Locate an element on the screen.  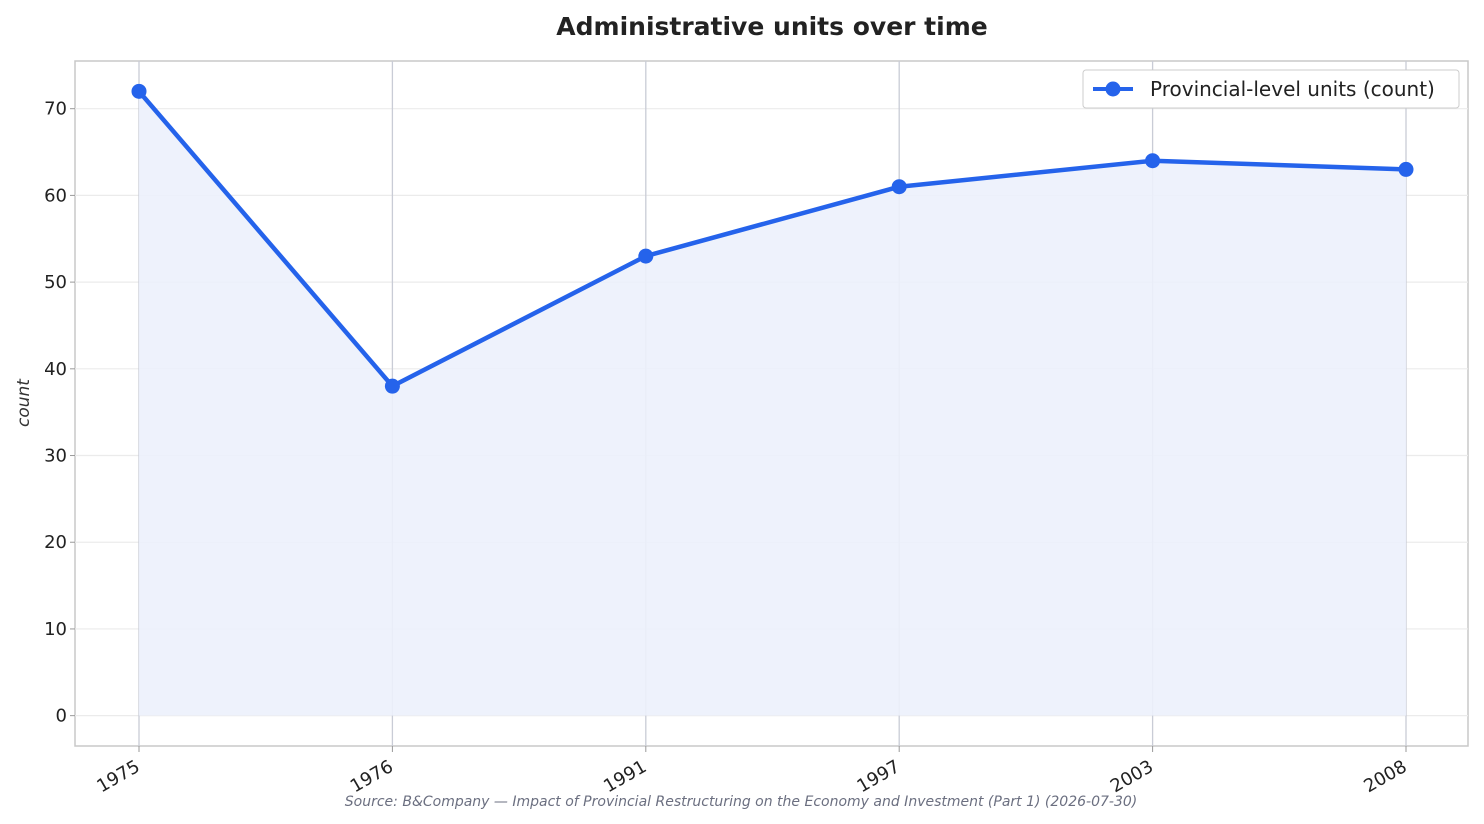
data-point-1997 is located at coordinates (899, 187).